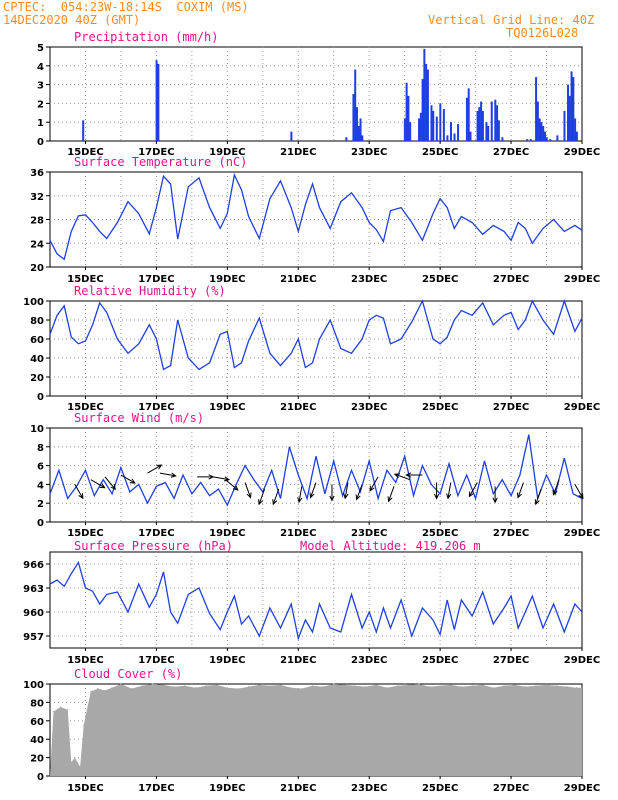 The image size is (618, 800). What do you see at coordinates (542, 33) in the screenshot?
I see `header-run-id: TQ0126L028` at bounding box center [542, 33].